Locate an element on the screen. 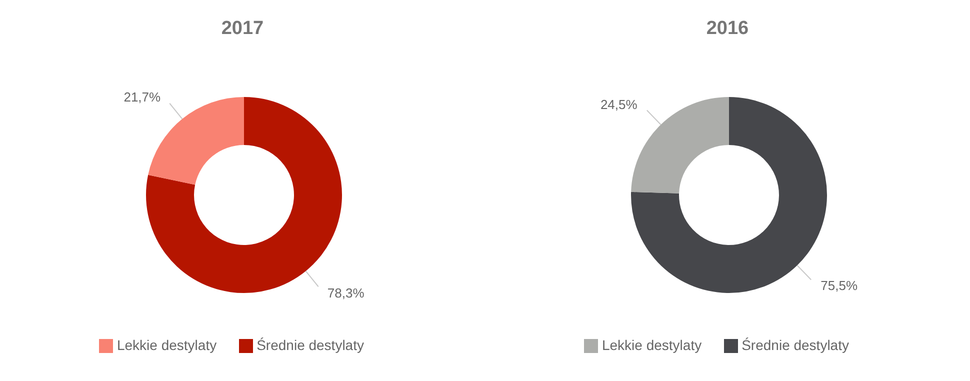 This screenshot has height=381, width=970. data-label: 24,5% is located at coordinates (619, 104).